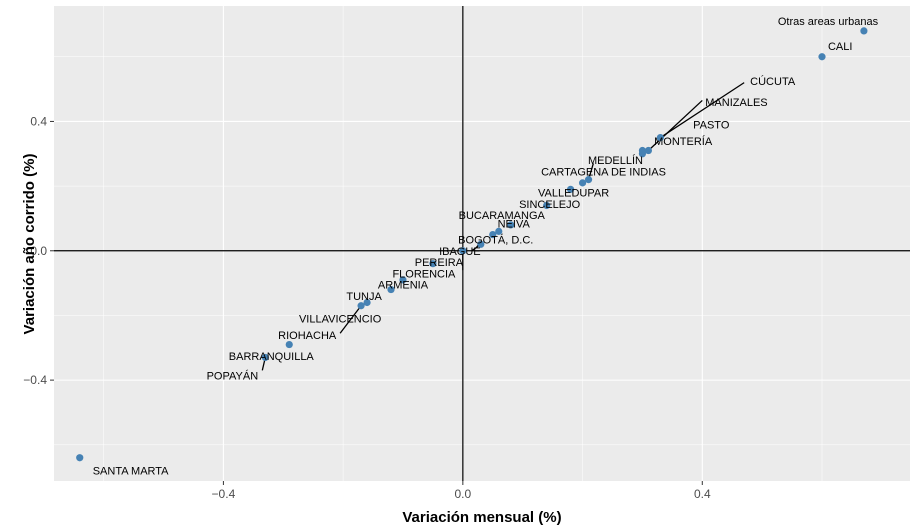 Image resolution: width=918 pixels, height=530 pixels. I want to click on point-label: BUCARAMANGA, so click(502, 216).